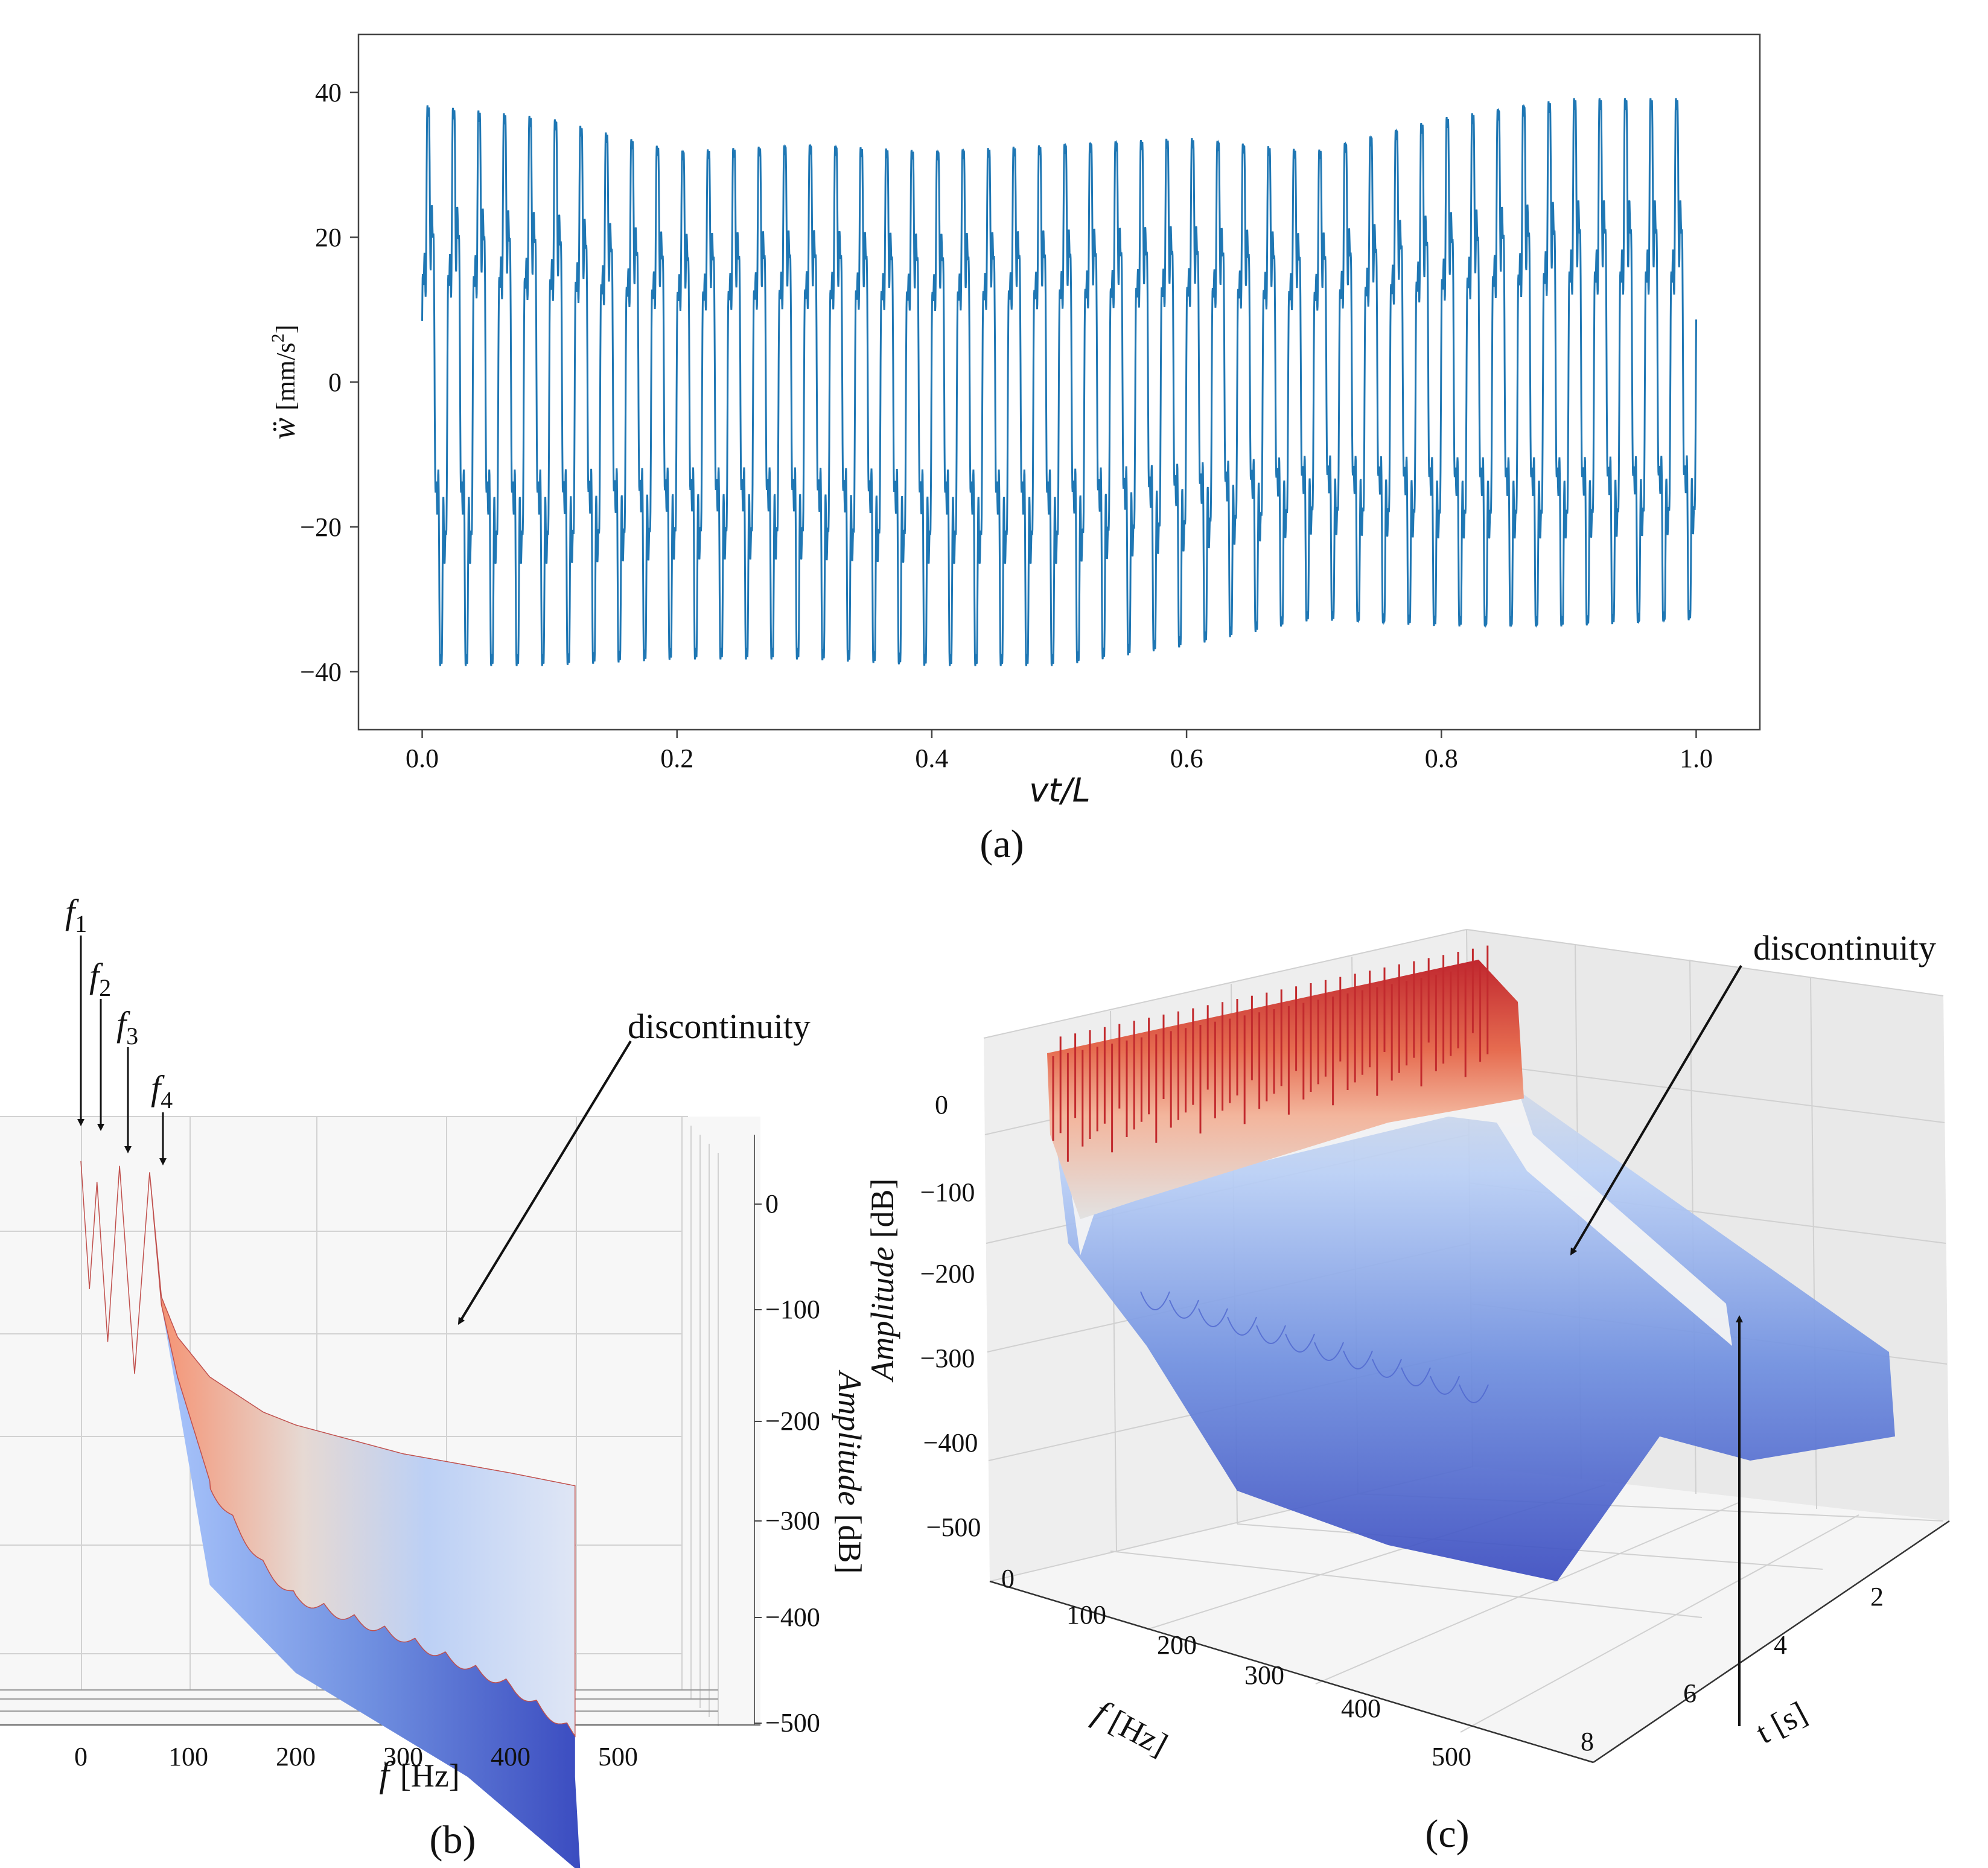 The image size is (1988, 1868). I want to click on panel-c-z-tick-label: 0, so click(941, 1105).